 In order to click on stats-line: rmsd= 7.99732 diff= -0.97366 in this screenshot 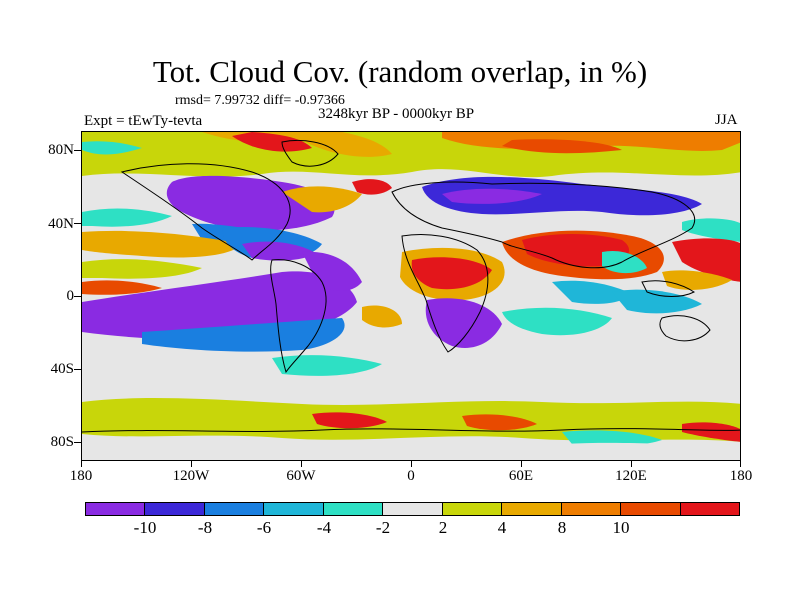, I will do `click(260, 100)`.